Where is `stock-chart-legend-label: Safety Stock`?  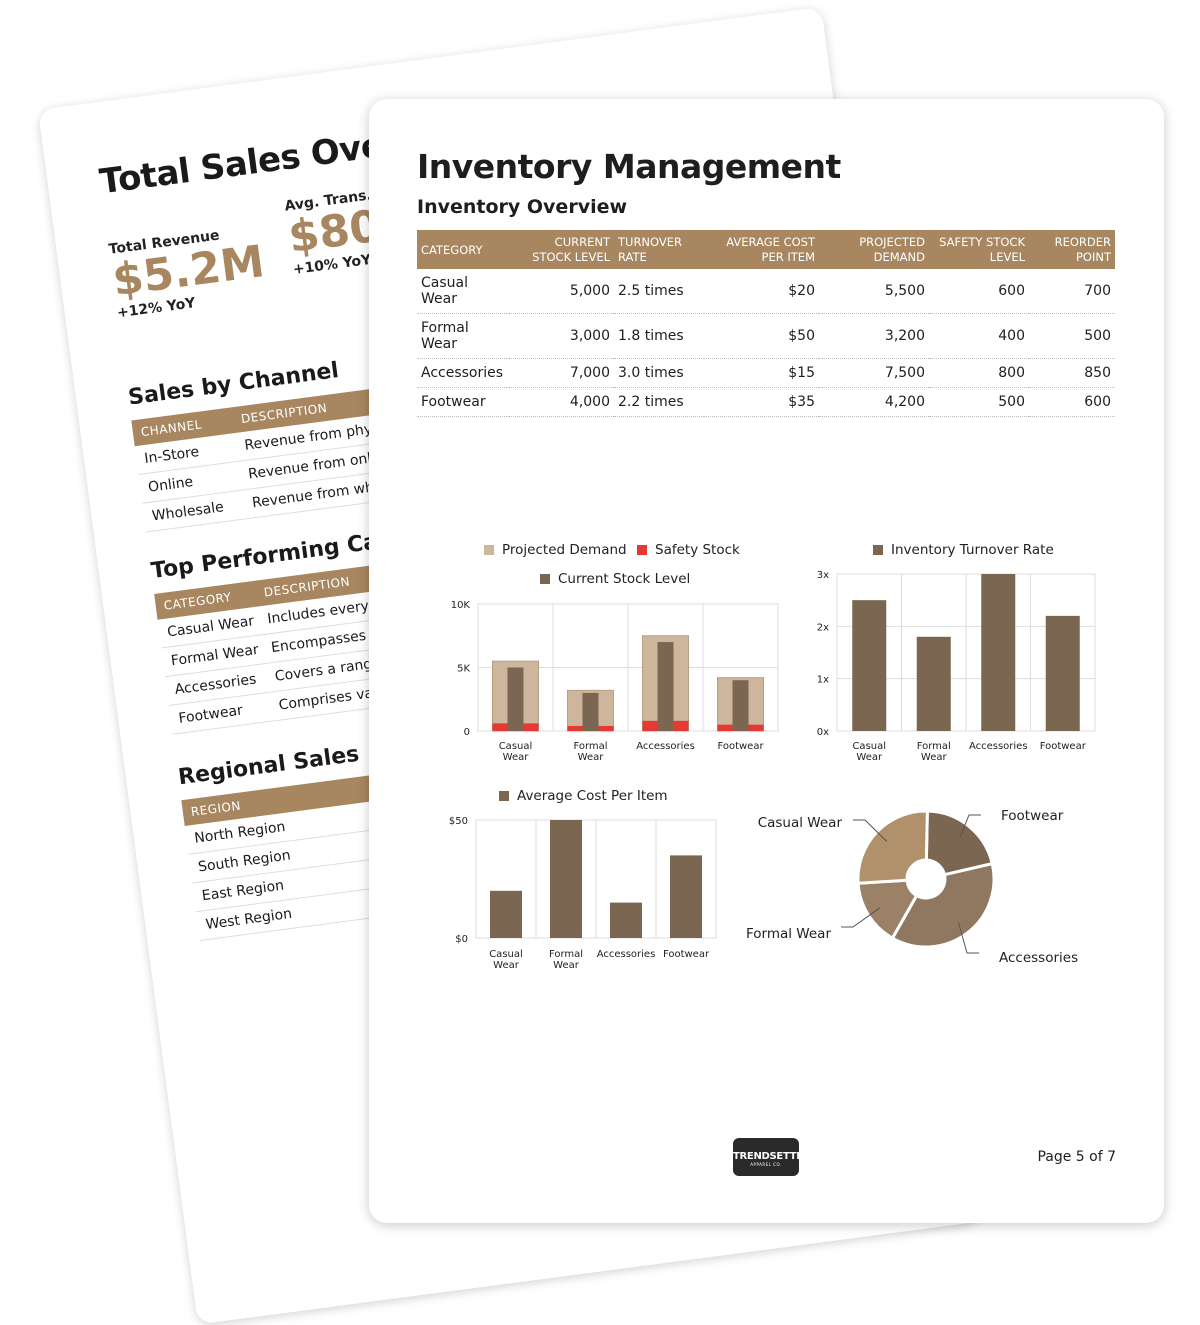
stock-chart-legend-label: Safety Stock is located at coordinates (697, 550).